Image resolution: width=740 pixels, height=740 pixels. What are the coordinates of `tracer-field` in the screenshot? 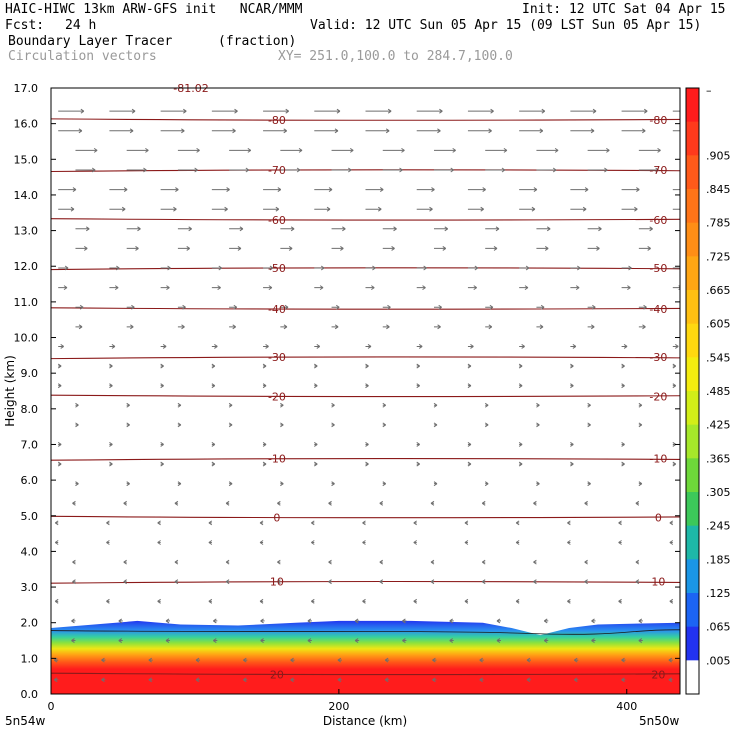 It's located at (365, 657).